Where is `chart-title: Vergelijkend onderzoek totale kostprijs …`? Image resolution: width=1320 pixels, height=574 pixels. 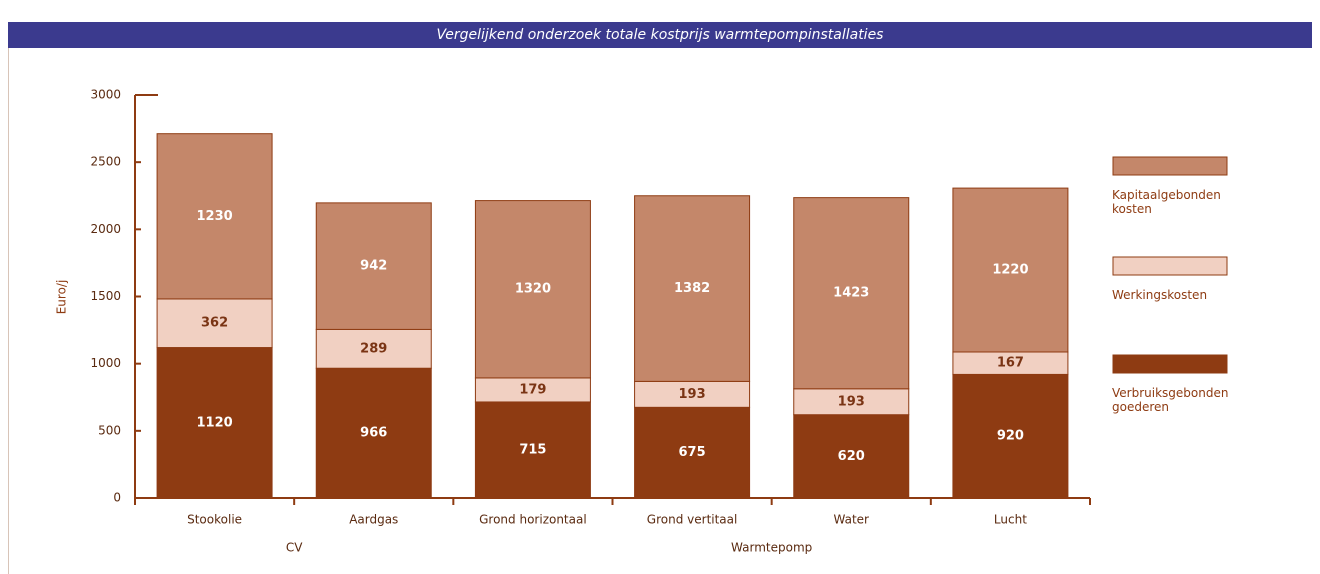 chart-title: Vergelijkend onderzoek totale kostprijs … is located at coordinates (660, 35).